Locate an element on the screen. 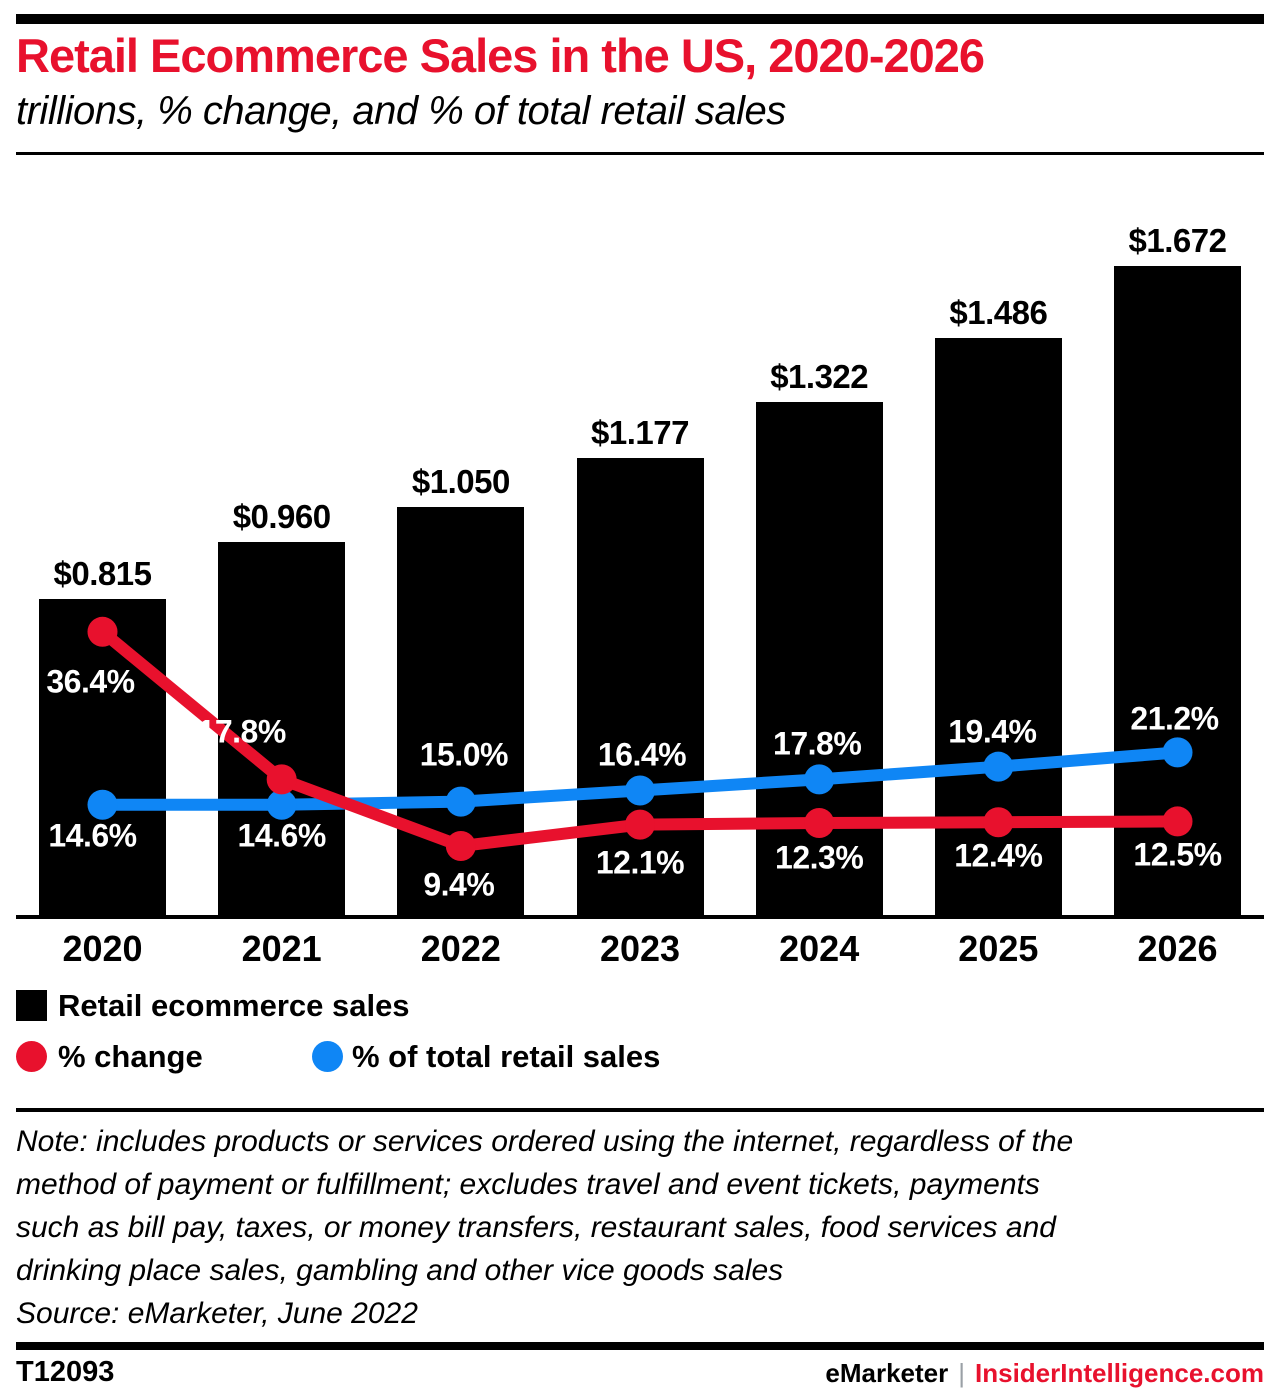 The height and width of the screenshot is (1390, 1280). brand-insider-intelligence: InsiderIntelligence.com is located at coordinates (1119, 1373).